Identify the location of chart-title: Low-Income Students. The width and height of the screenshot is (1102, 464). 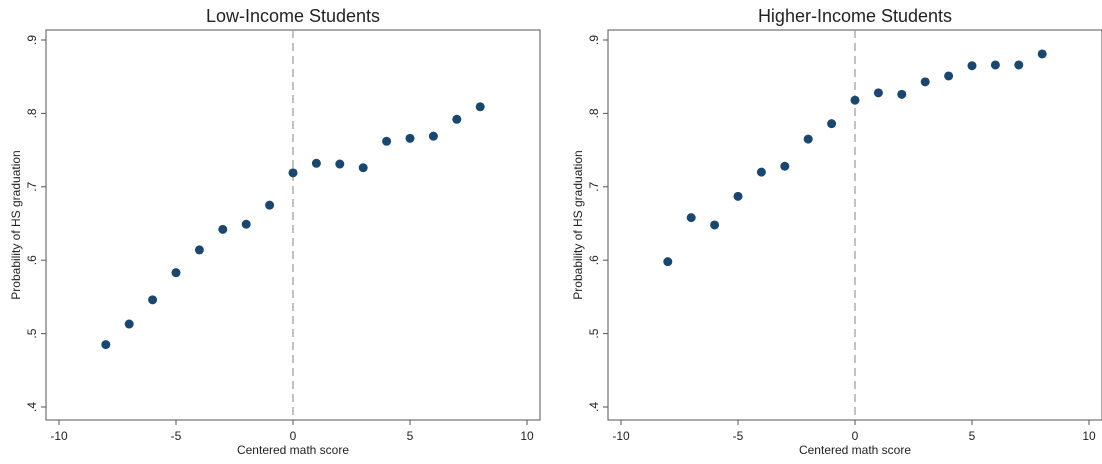
(293, 16).